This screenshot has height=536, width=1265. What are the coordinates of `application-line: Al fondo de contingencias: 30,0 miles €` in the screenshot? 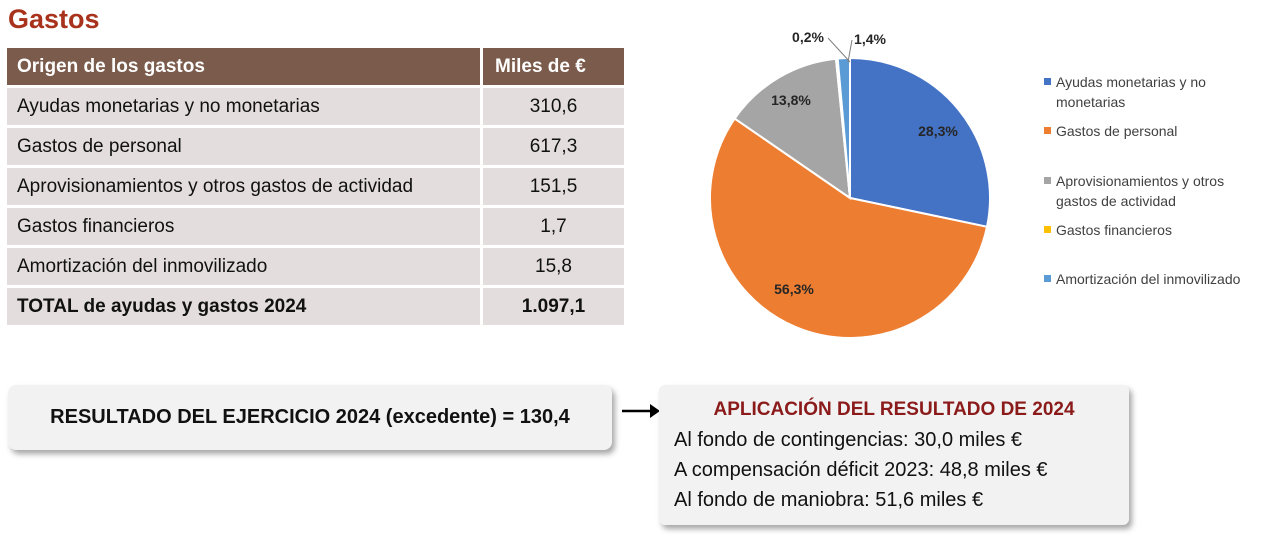 It's located at (848, 440).